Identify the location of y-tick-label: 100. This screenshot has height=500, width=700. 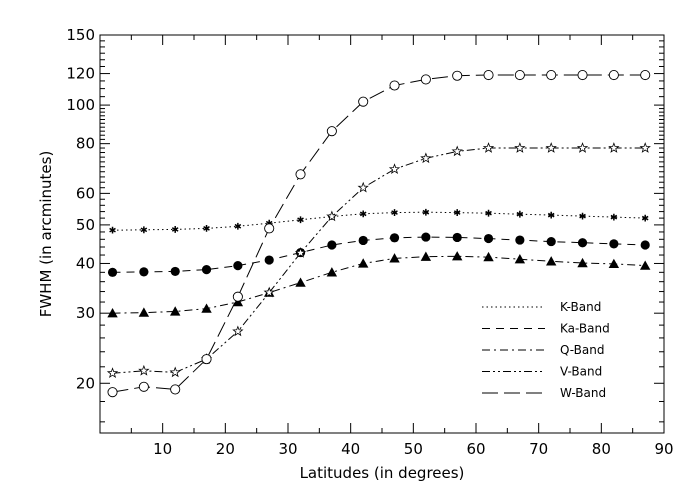
(80, 105).